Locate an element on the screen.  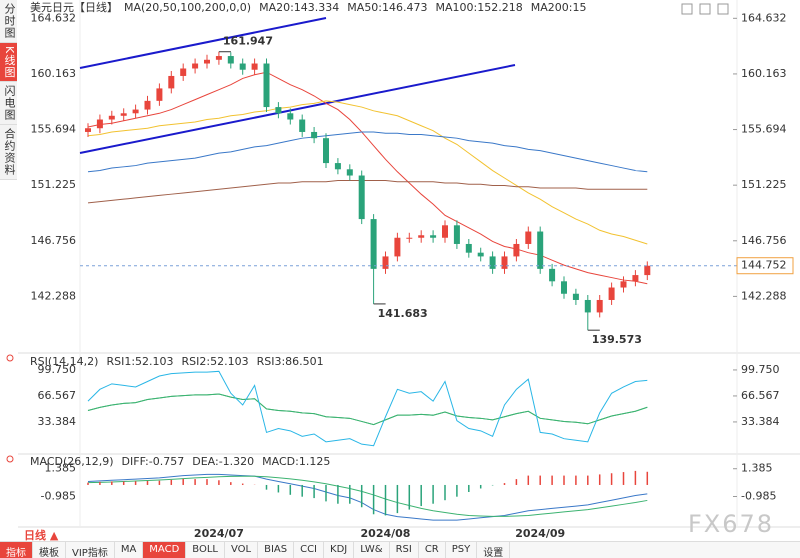
legend-entry: MA20:143.334 is located at coordinates (299, 7).